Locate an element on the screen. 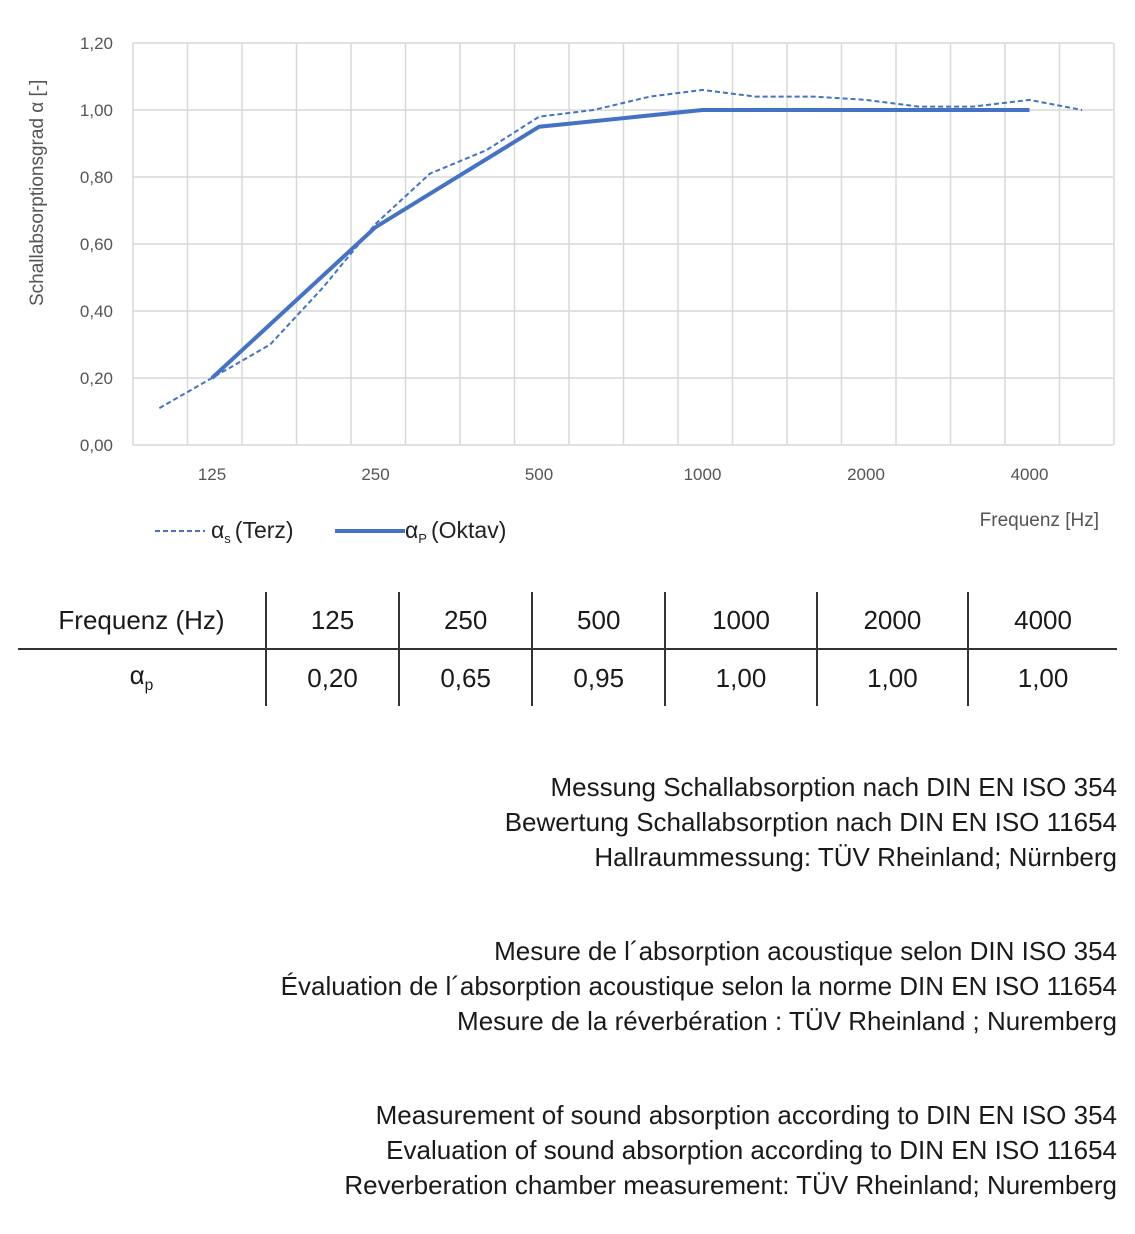 The image size is (1135, 1234). y-tick-label: 1,20 is located at coordinates (96, 43).